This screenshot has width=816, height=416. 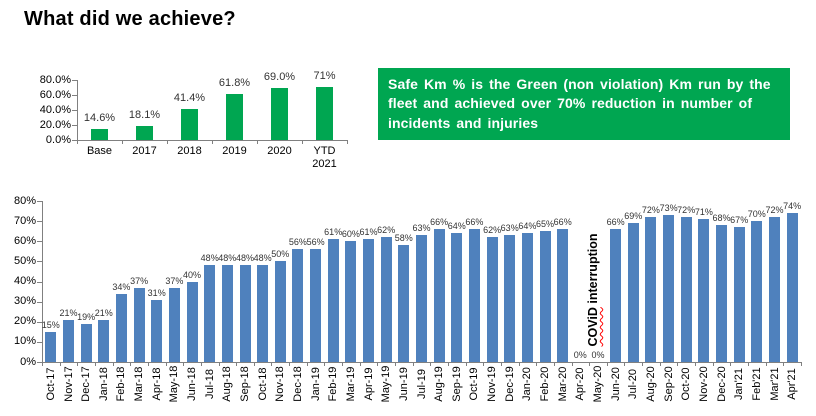 I want to click on x-axis-label: Jan-20, so click(x=527, y=384).